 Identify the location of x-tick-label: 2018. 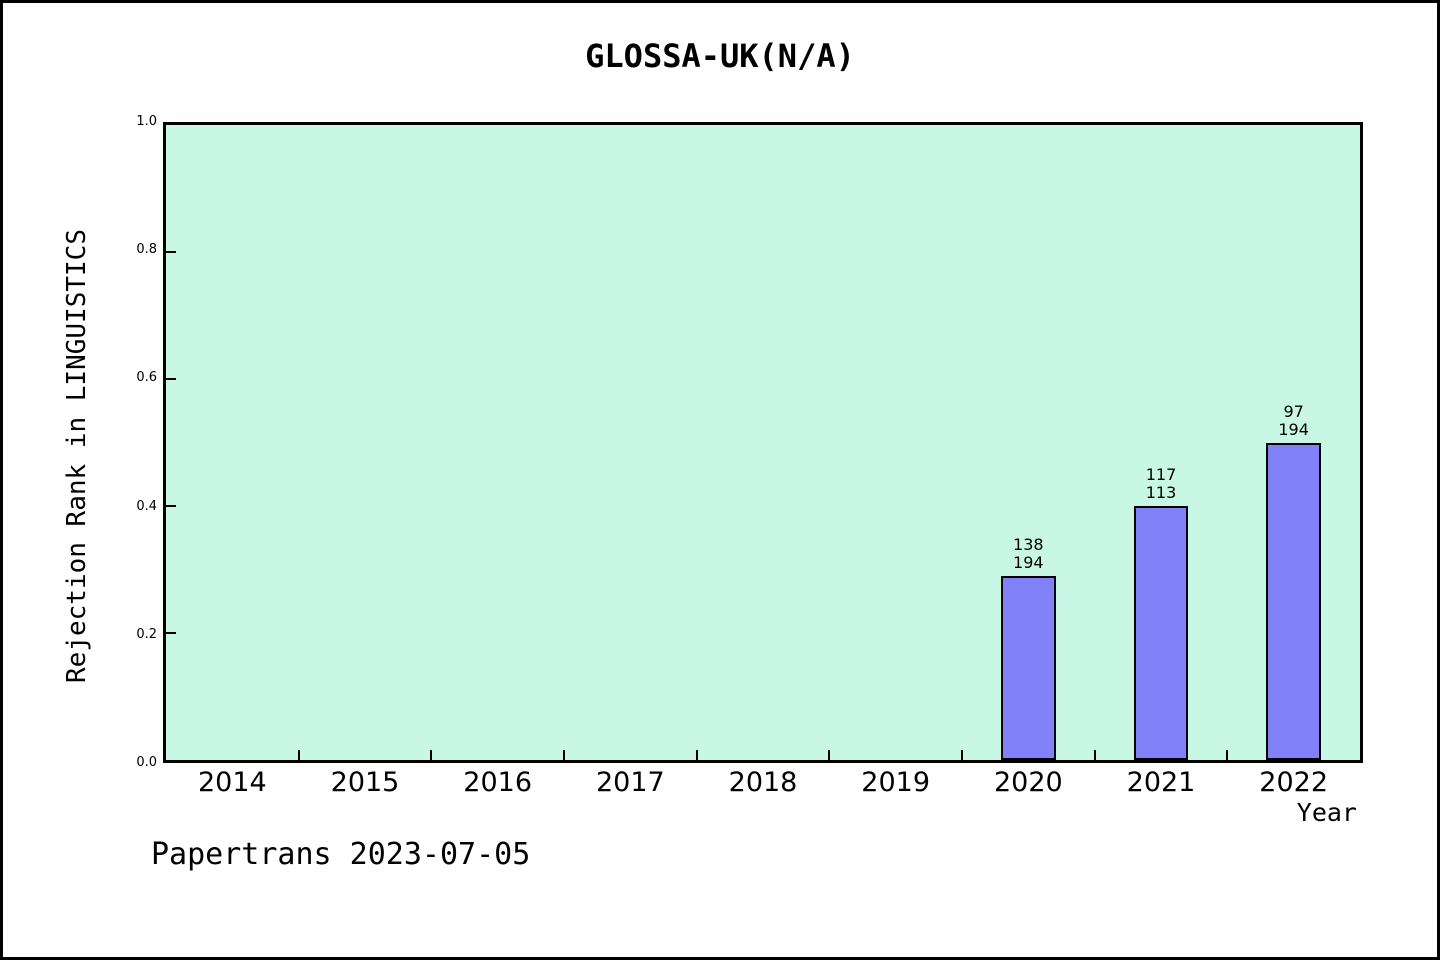
(763, 782).